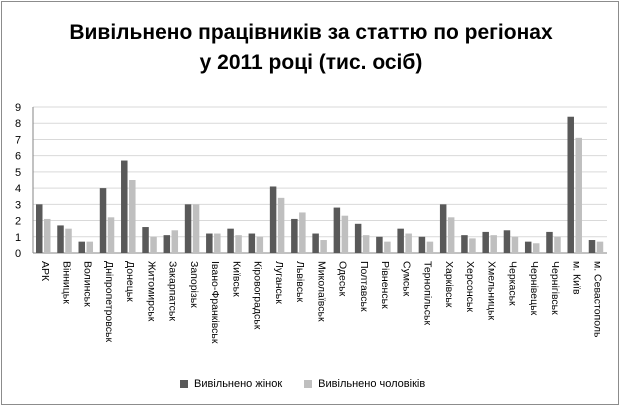  I want to click on legend-label-women: Вивільнено жінок, so click(238, 384).